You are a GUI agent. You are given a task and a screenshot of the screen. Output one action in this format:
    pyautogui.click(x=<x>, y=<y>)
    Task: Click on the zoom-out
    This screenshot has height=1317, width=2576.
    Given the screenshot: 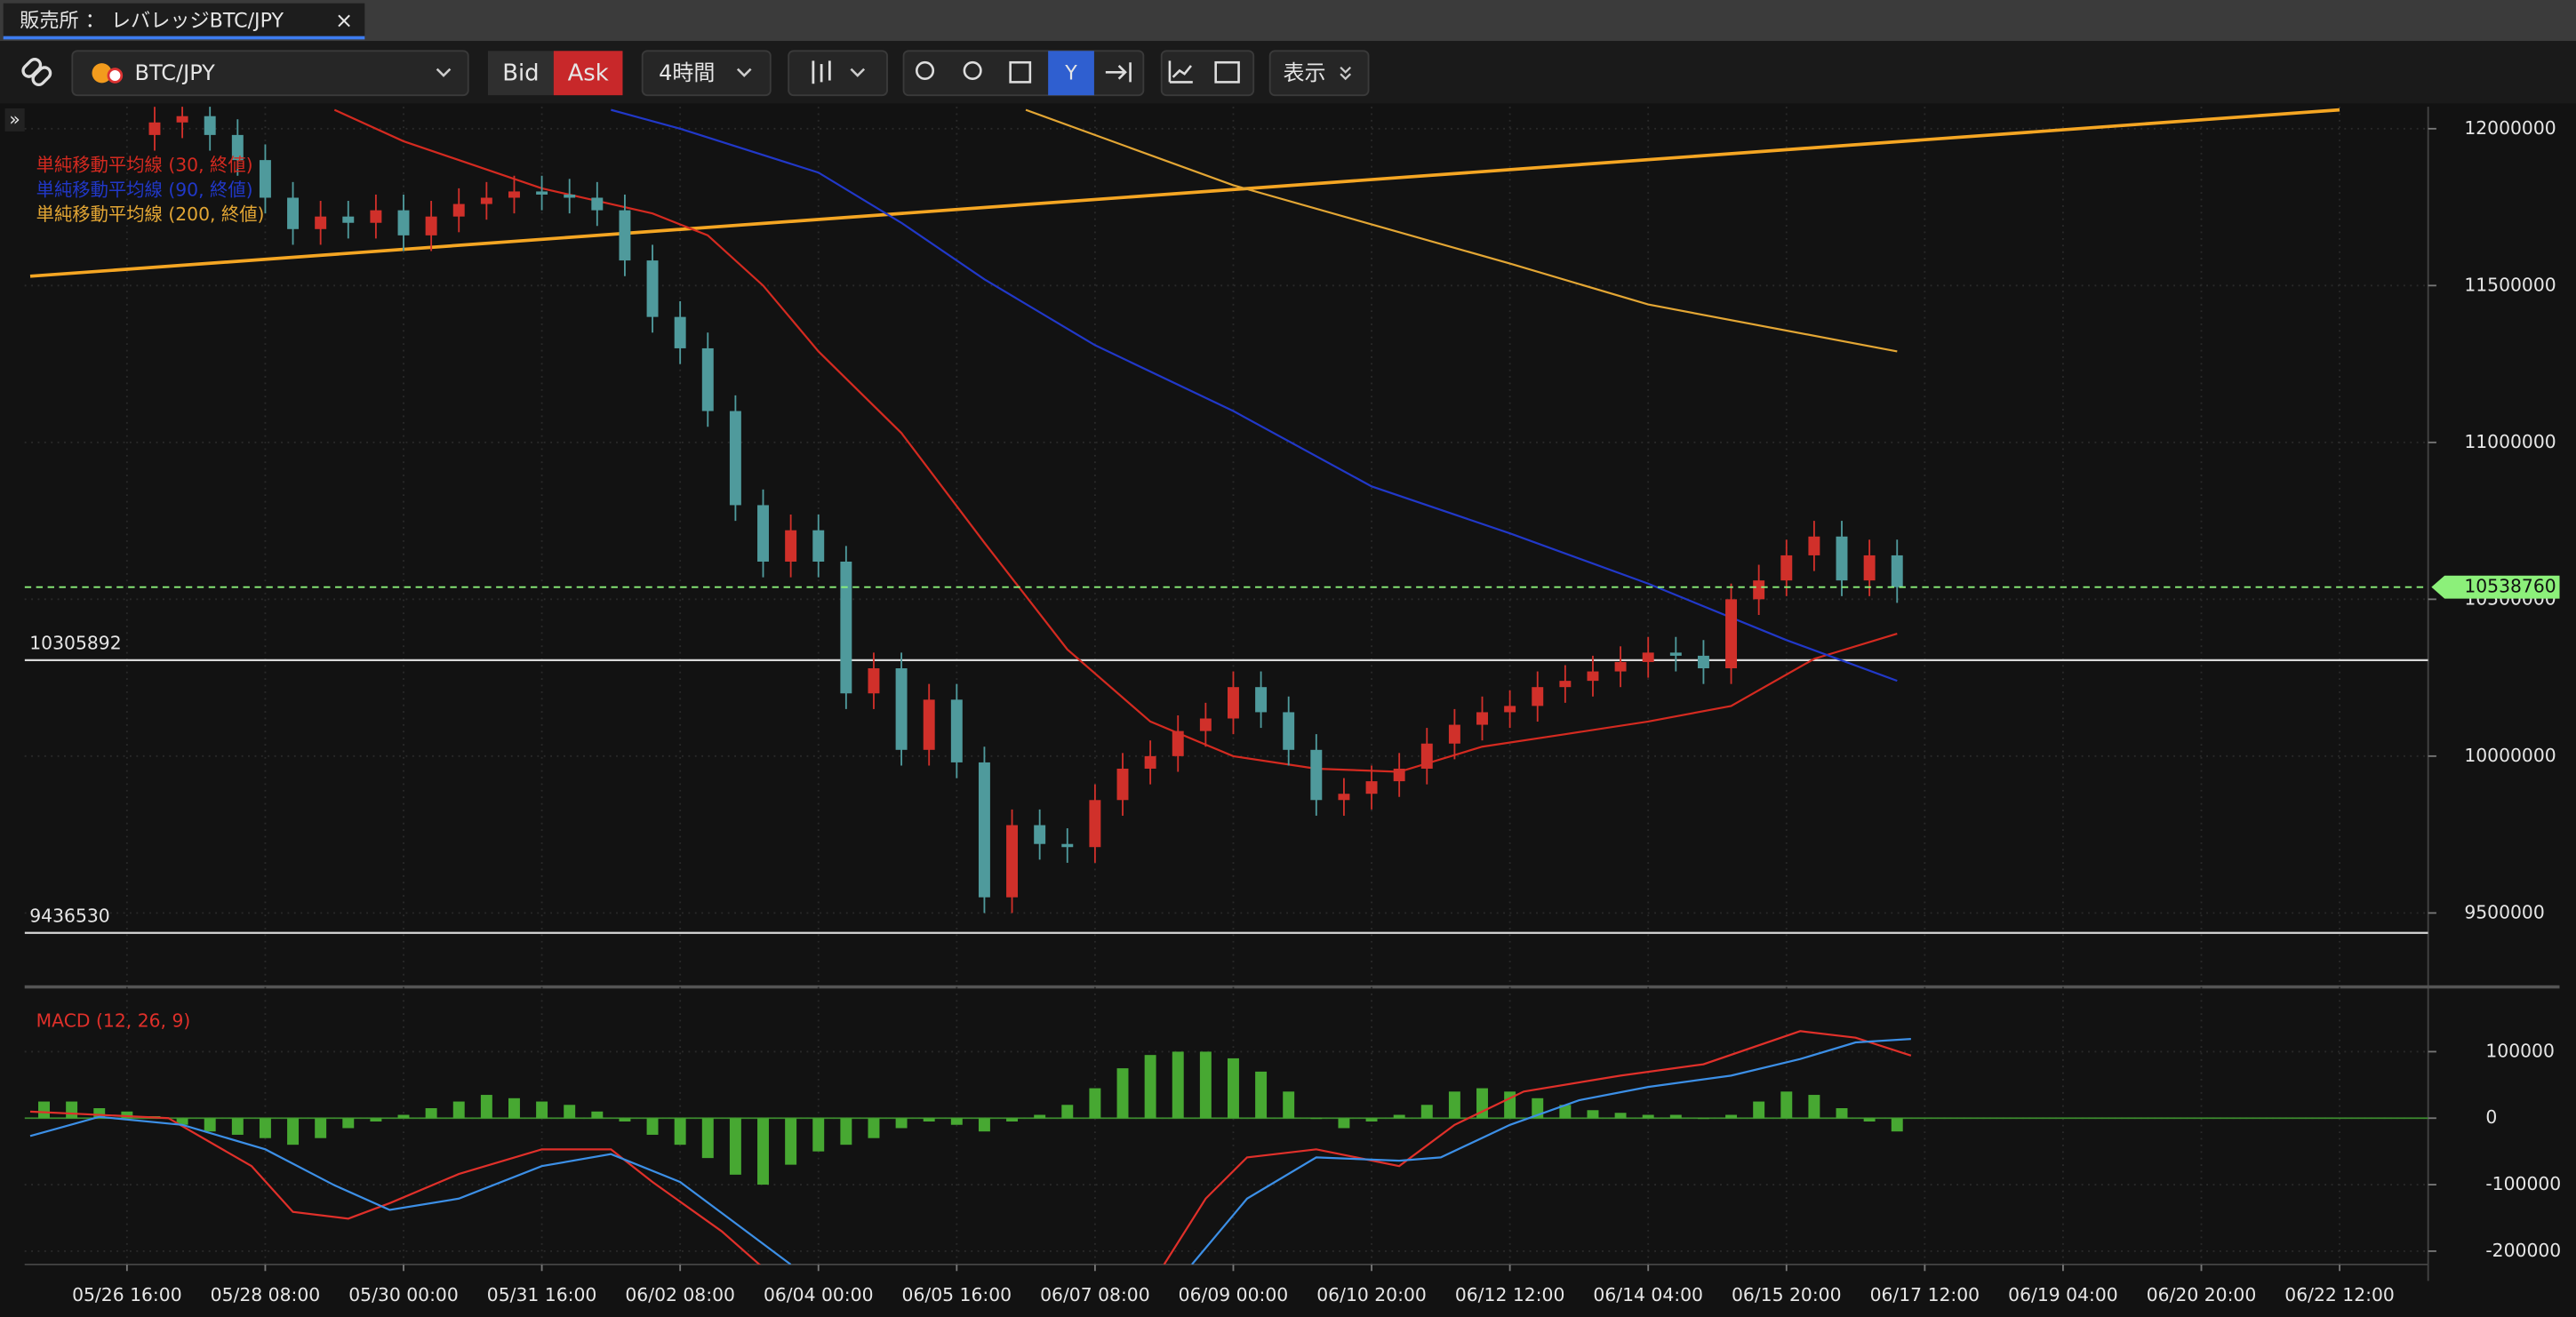 What is the action you would take?
    pyautogui.click(x=972, y=70)
    